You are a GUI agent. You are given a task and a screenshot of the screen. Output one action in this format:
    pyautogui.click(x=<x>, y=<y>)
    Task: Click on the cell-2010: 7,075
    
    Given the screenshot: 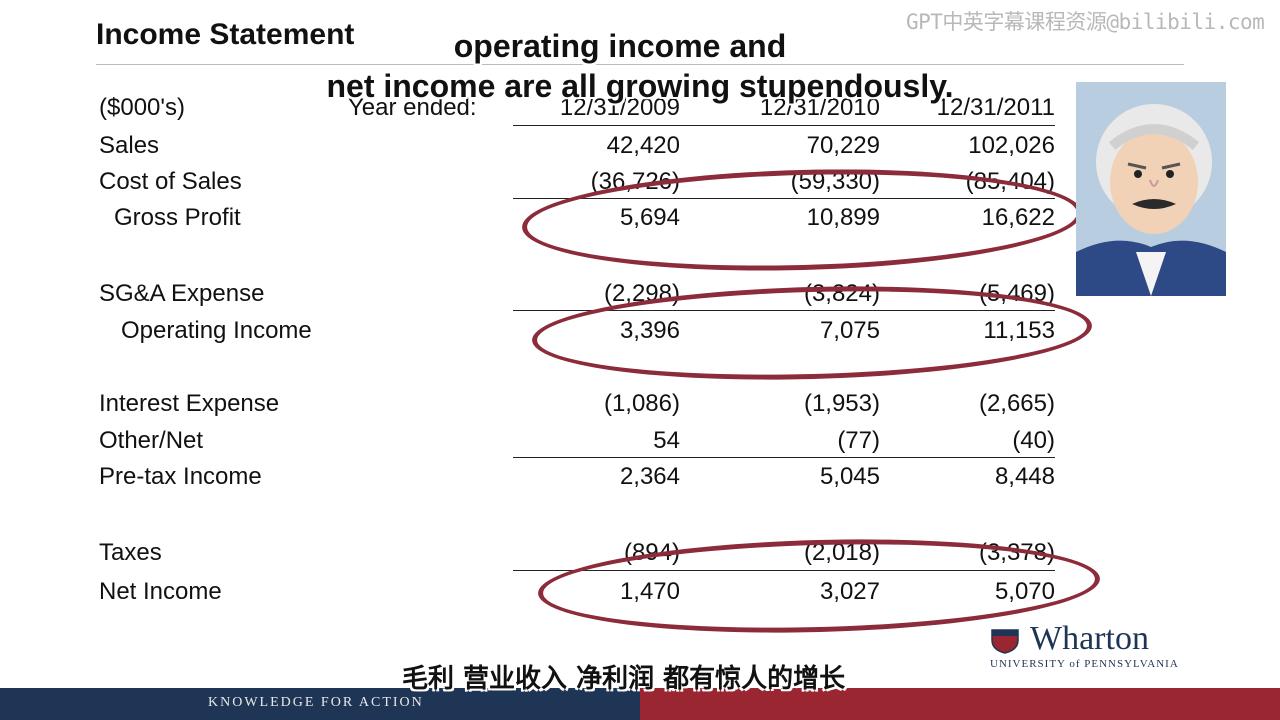 What is the action you would take?
    pyautogui.click(x=849, y=330)
    